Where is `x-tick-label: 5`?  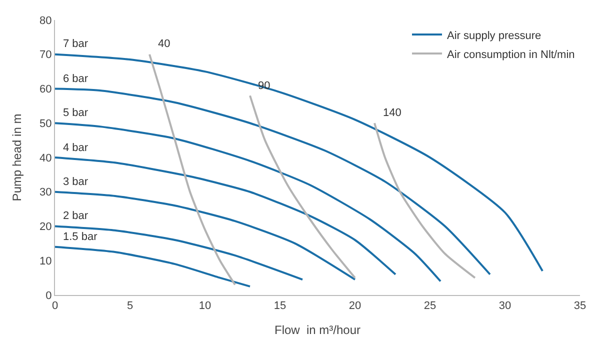
x-tick-label: 5 is located at coordinates (130, 306).